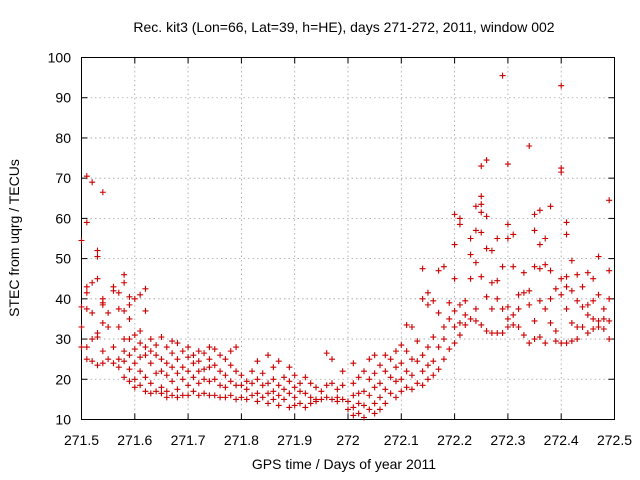  What do you see at coordinates (344, 464) in the screenshot?
I see `x-axis-label: GPS time / Days of year 2011` at bounding box center [344, 464].